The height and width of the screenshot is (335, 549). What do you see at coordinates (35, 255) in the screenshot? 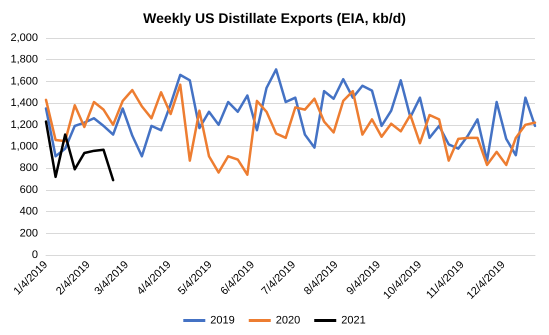
I see `y-tick-label: 0` at bounding box center [35, 255].